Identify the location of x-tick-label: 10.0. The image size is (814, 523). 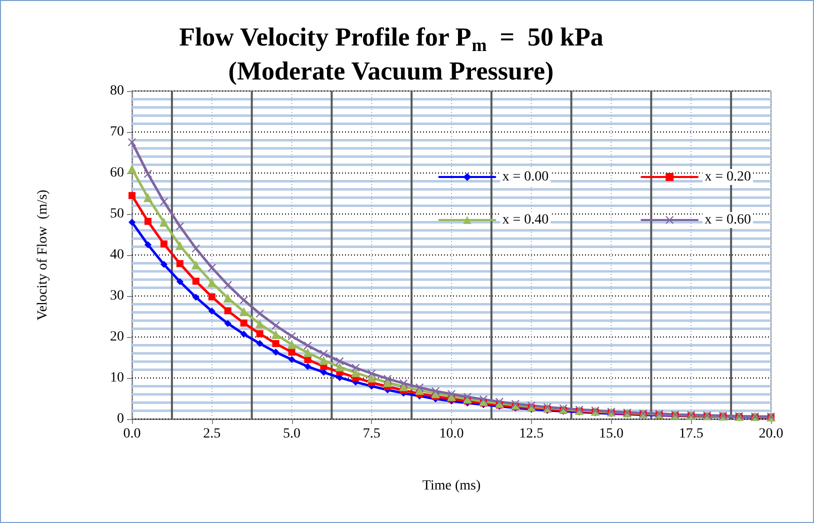
(451, 434).